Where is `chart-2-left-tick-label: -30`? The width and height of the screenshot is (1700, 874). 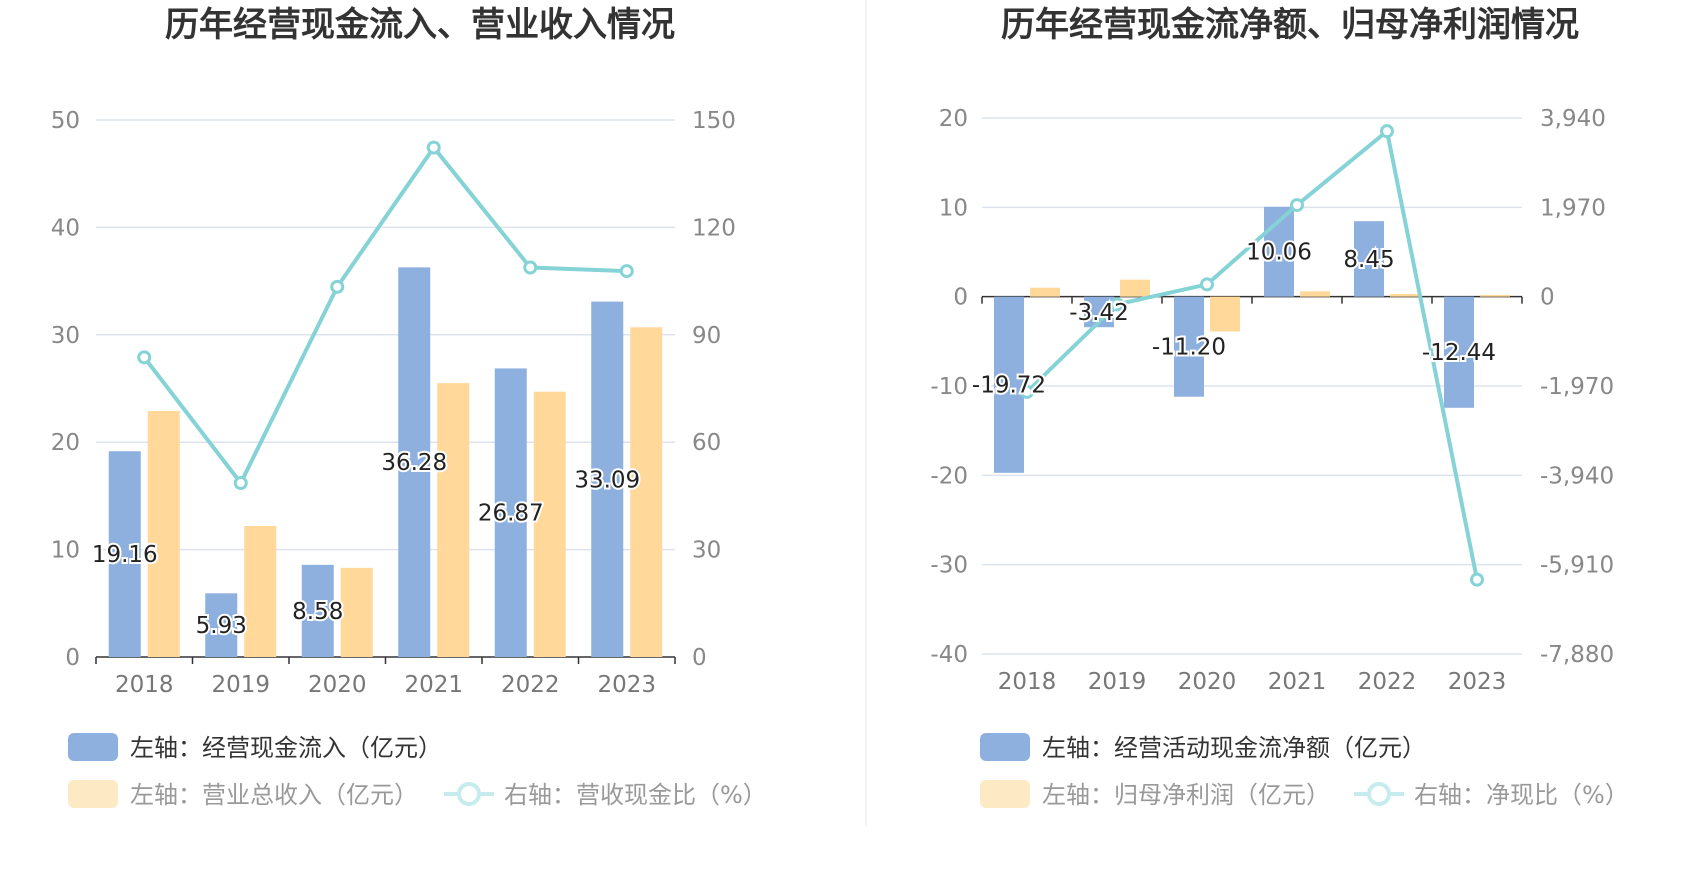
chart-2-left-tick-label: -30 is located at coordinates (949, 566).